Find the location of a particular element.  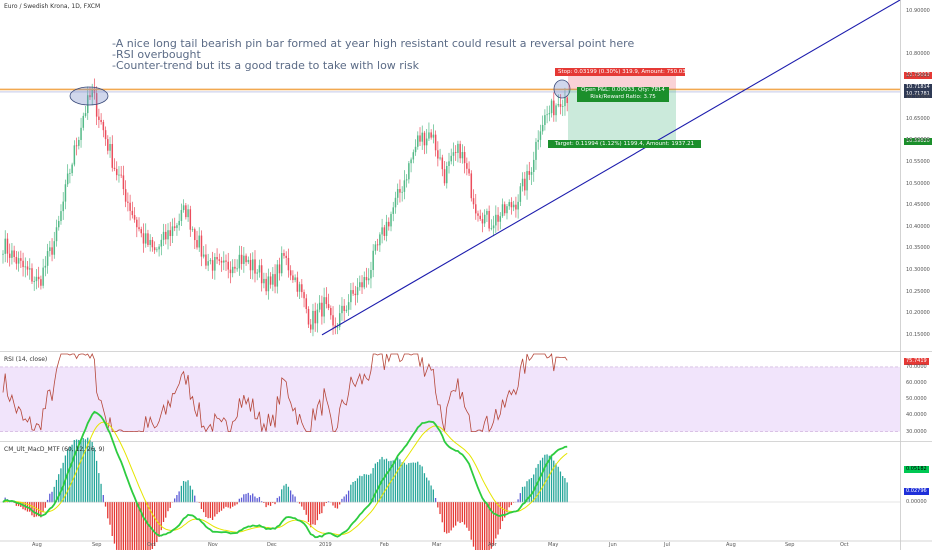

rsi-value-tag: 75.7419 is located at coordinates (916, 361).